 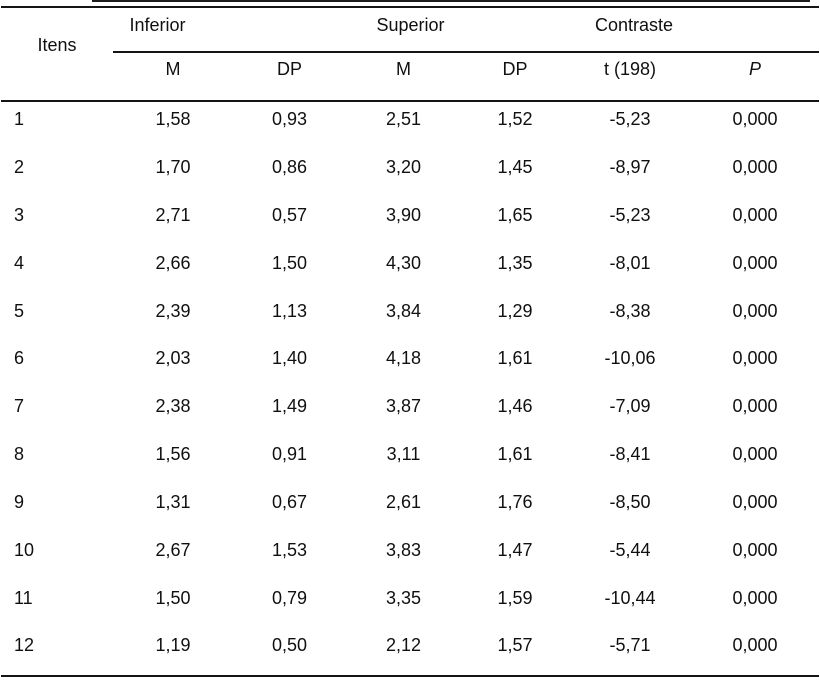 I want to click on value-cell: 1,49, so click(x=289, y=406).